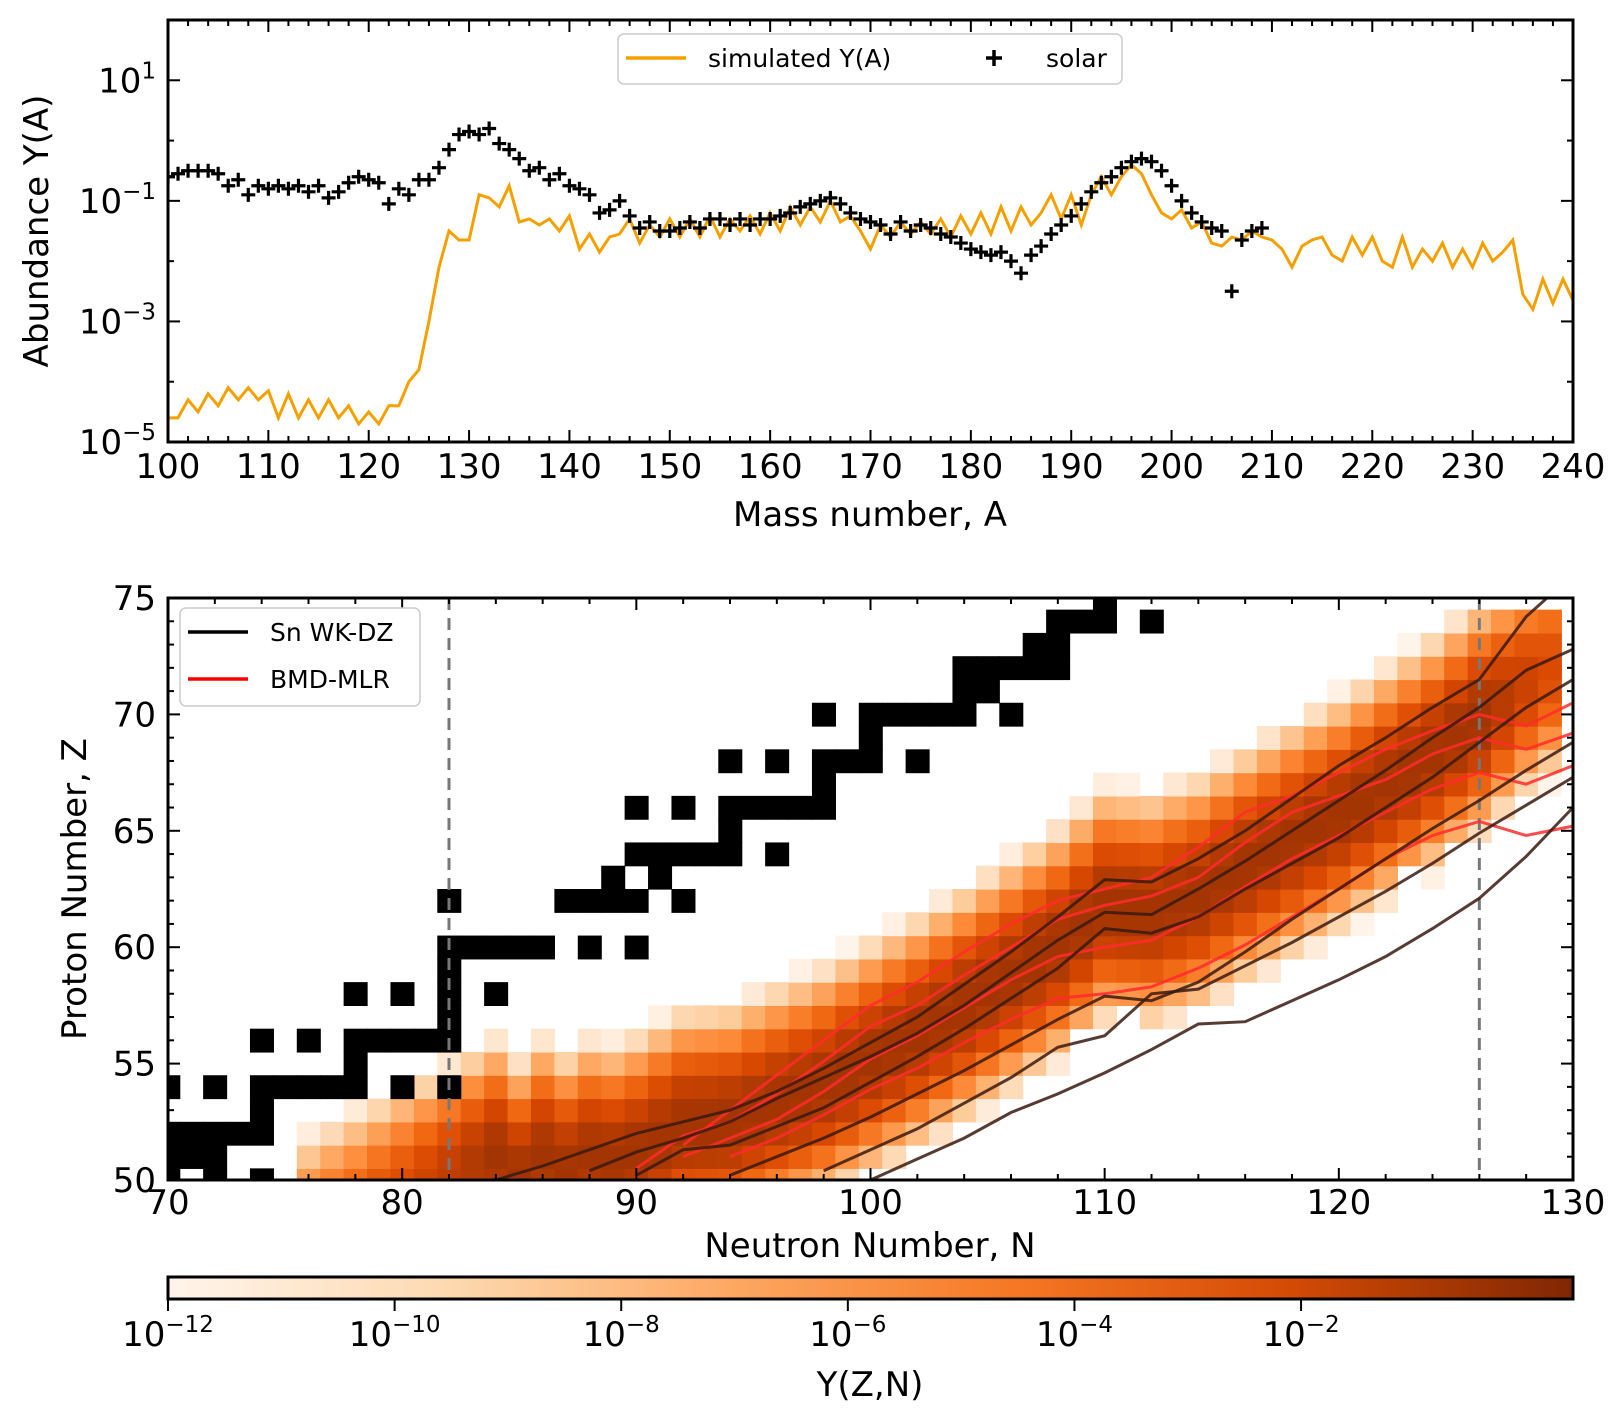  What do you see at coordinates (870, 1288) in the screenshot?
I see `colorbar-gradient` at bounding box center [870, 1288].